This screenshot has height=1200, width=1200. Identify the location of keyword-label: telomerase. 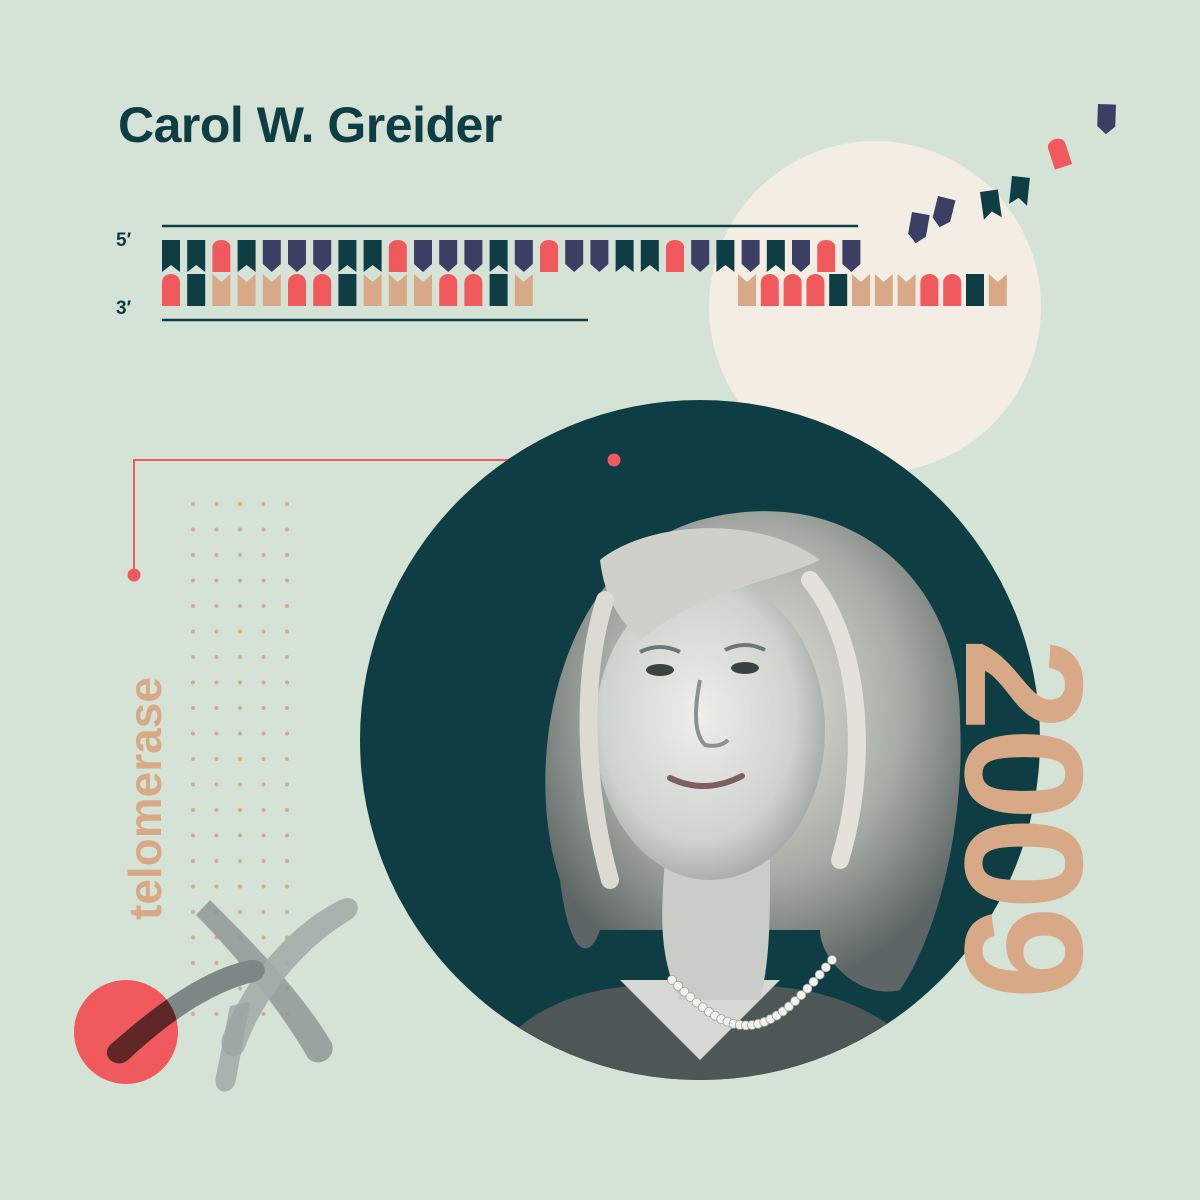
(145, 798).